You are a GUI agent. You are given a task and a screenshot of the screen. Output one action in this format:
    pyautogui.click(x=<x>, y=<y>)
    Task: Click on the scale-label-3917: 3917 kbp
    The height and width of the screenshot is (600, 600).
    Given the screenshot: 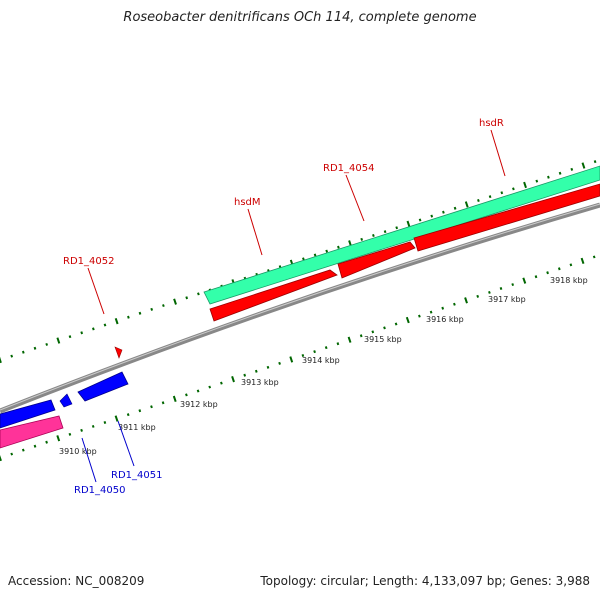 What is the action you would take?
    pyautogui.click(x=507, y=299)
    